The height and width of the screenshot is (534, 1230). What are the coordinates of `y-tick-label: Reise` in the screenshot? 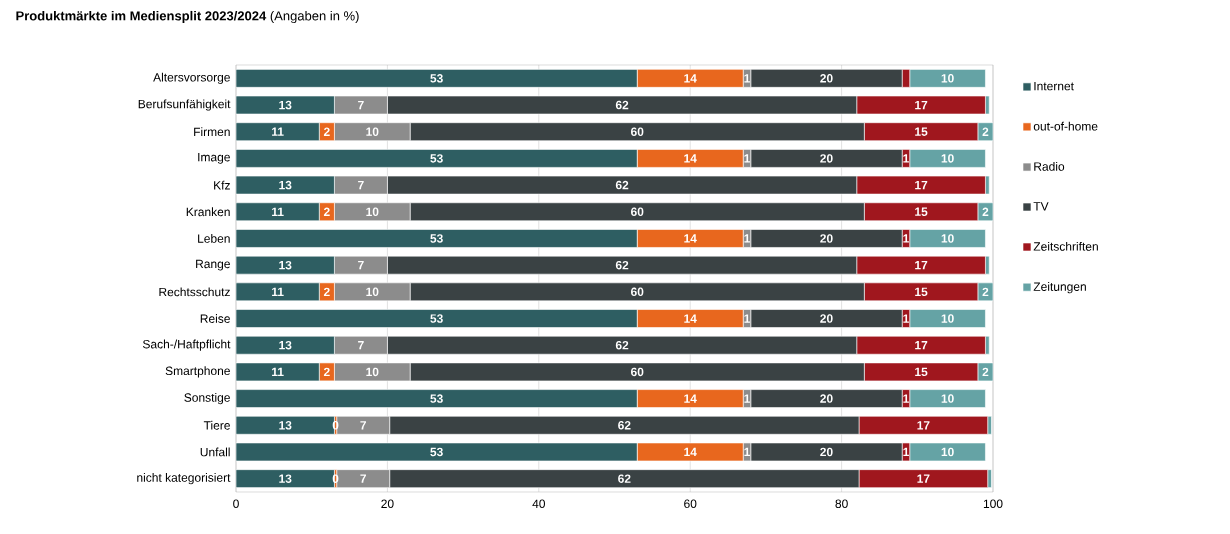 It's located at (215, 318).